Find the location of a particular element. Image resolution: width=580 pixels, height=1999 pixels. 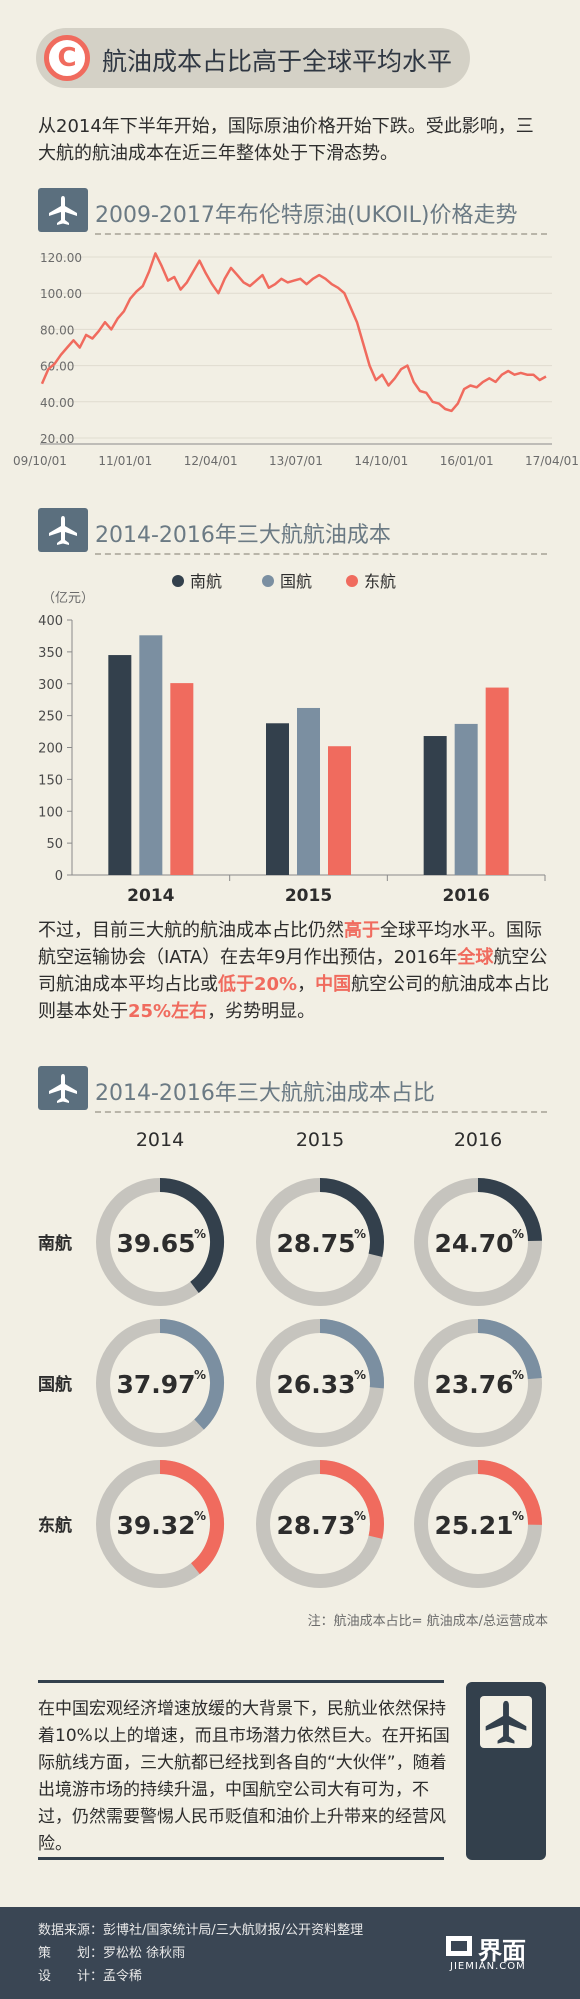

y-tick-label: 100 is located at coordinates (50, 812).